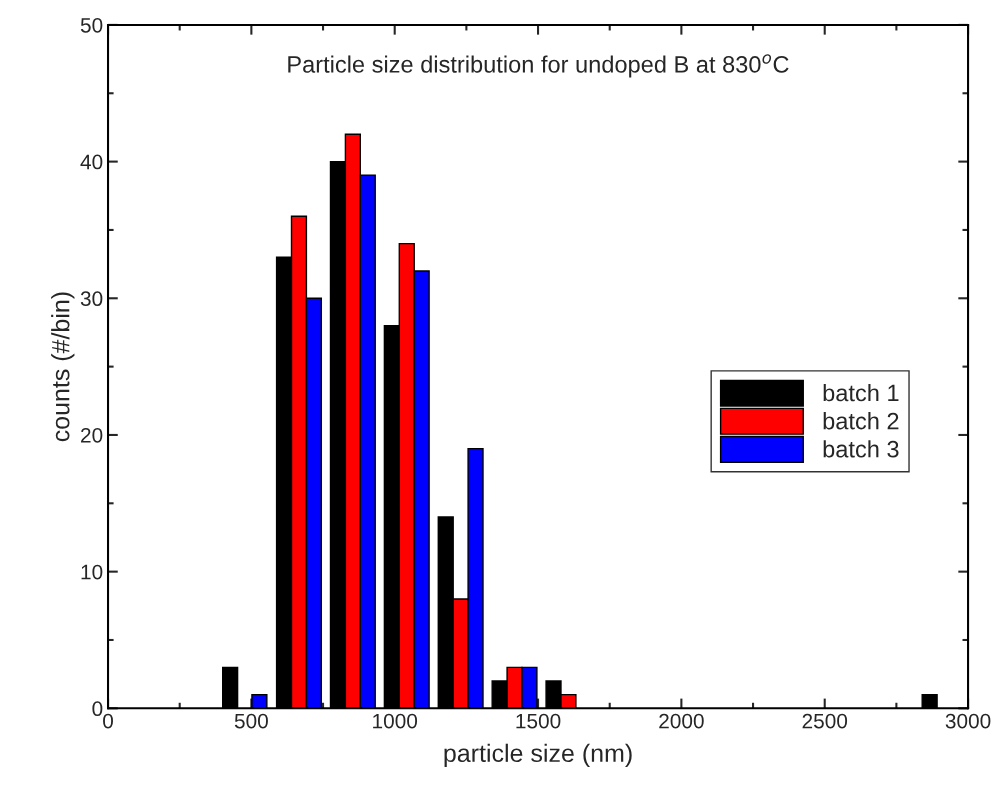 The image size is (1004, 804). I want to click on x-tick-label: 2000, so click(681, 721).